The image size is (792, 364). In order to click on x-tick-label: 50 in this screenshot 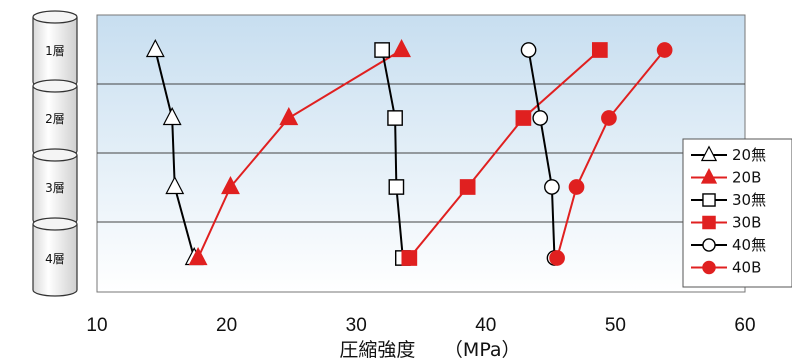, I will do `click(615, 325)`.